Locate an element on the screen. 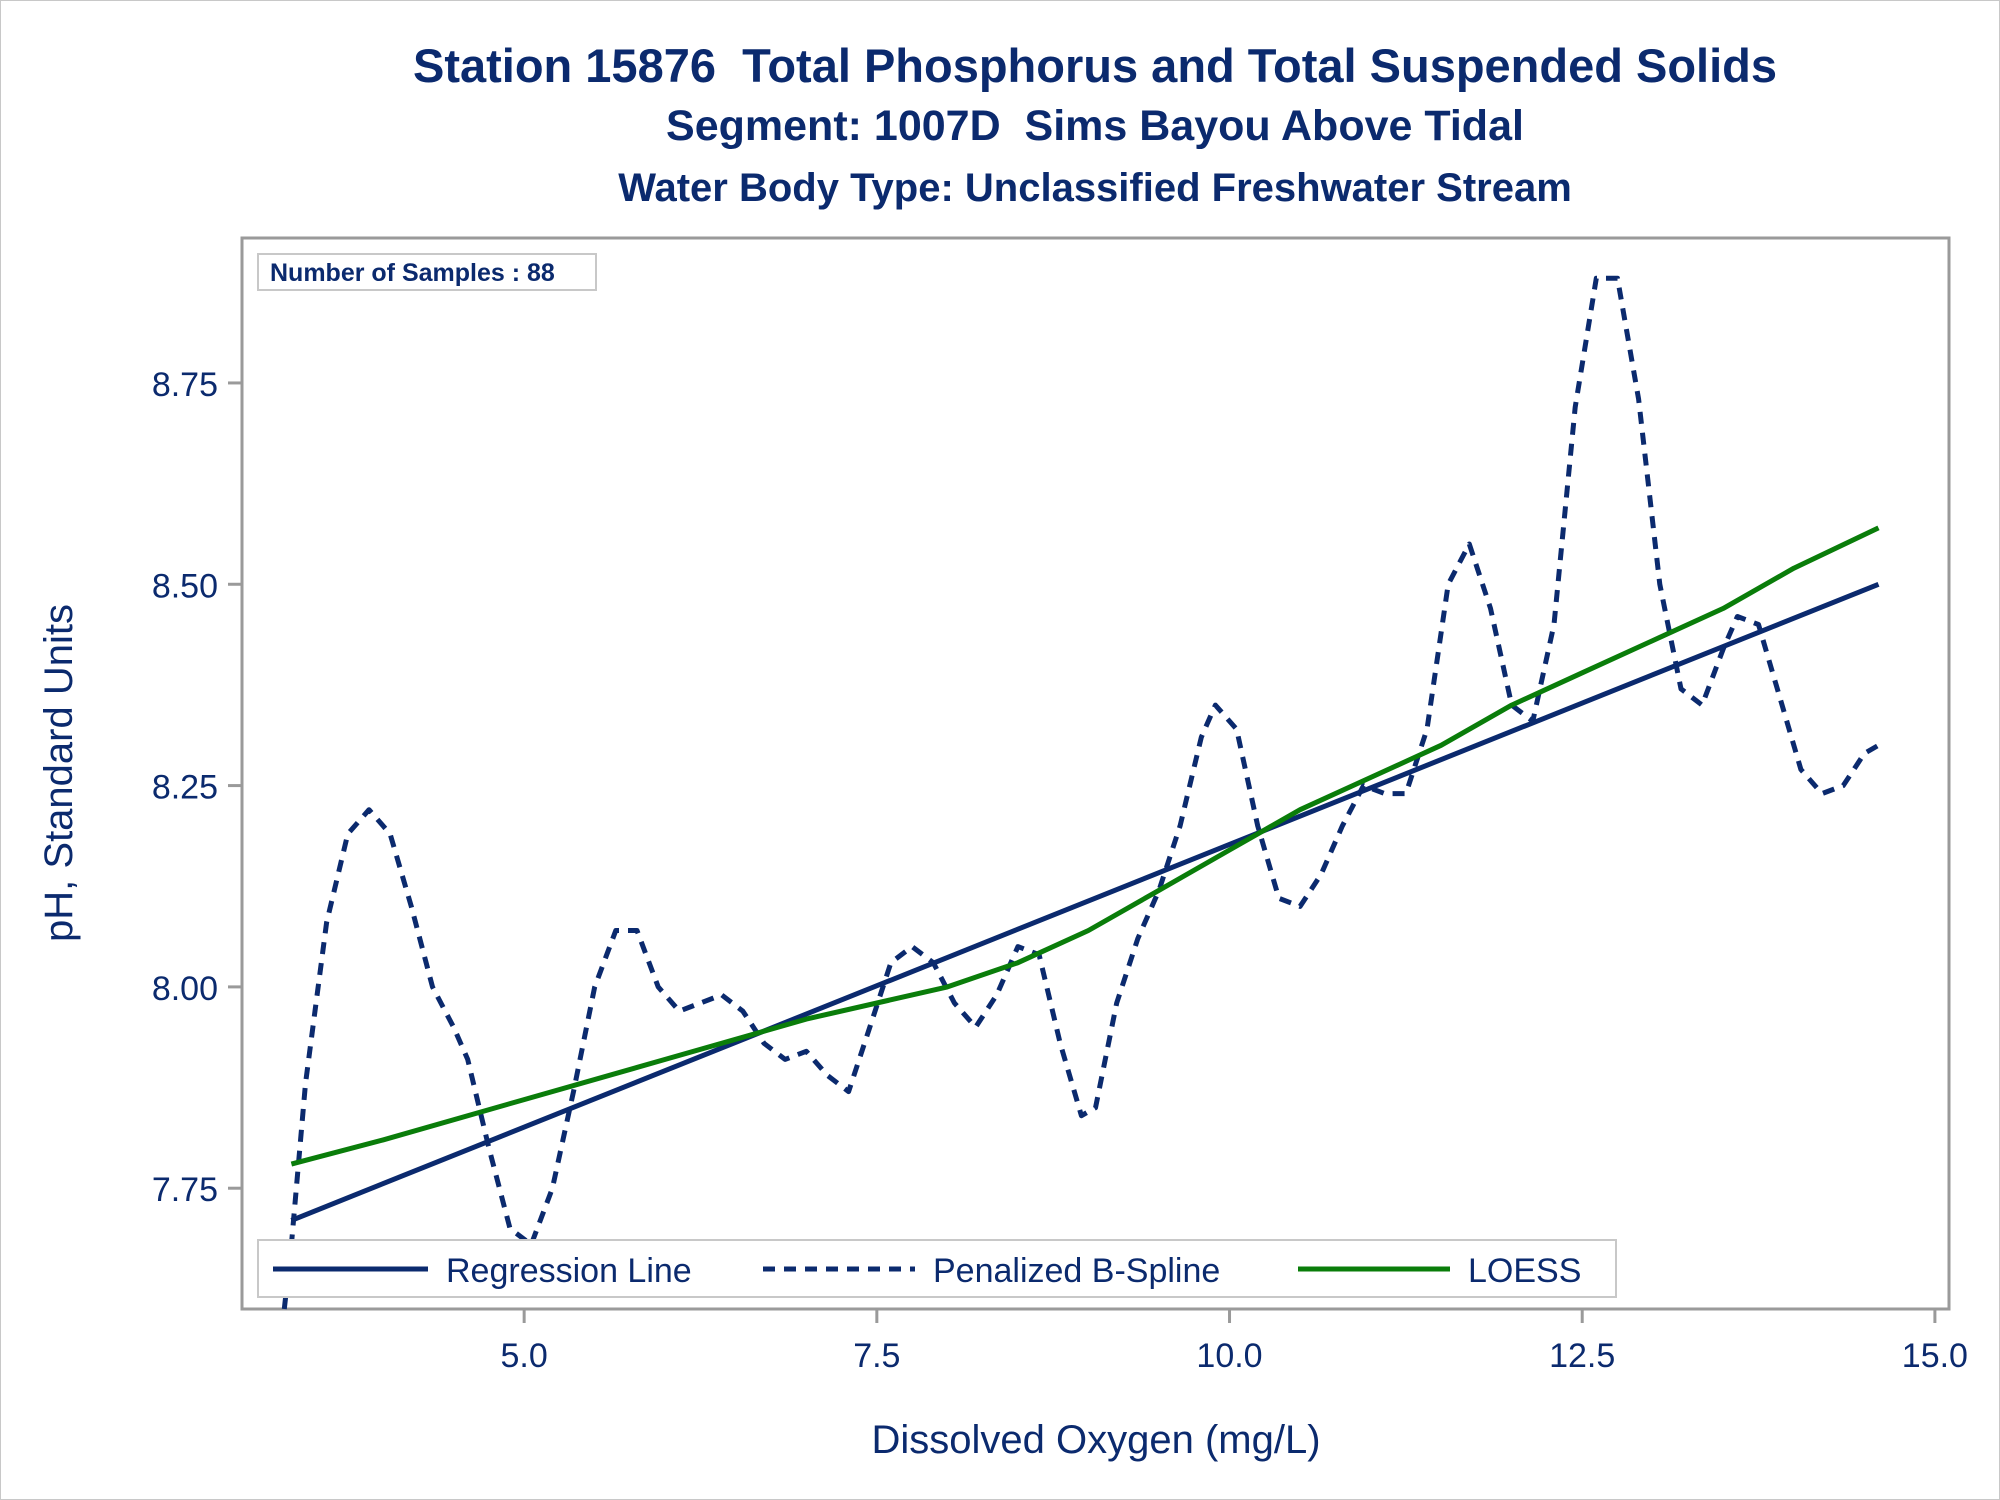  sample-count-text: Number of Samples : 88 is located at coordinates (412, 273).